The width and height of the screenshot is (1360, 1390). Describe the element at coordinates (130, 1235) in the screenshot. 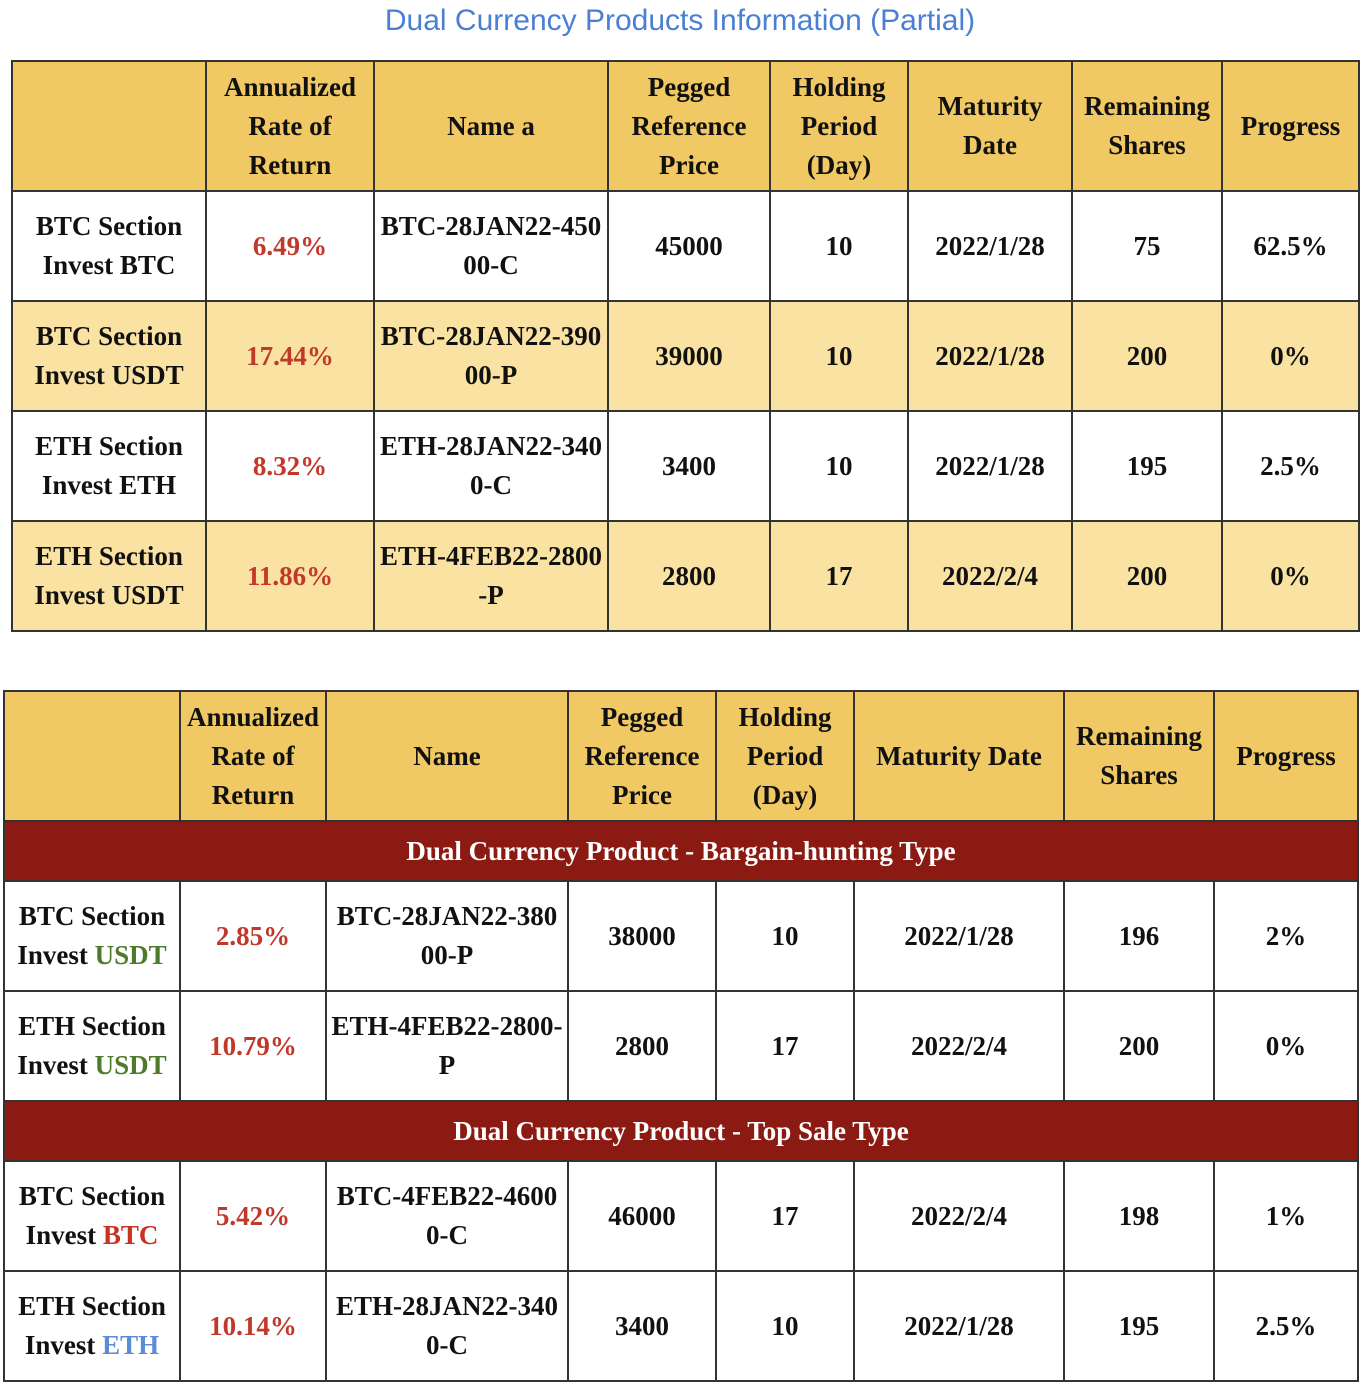

I see `currency: BTC` at that location.